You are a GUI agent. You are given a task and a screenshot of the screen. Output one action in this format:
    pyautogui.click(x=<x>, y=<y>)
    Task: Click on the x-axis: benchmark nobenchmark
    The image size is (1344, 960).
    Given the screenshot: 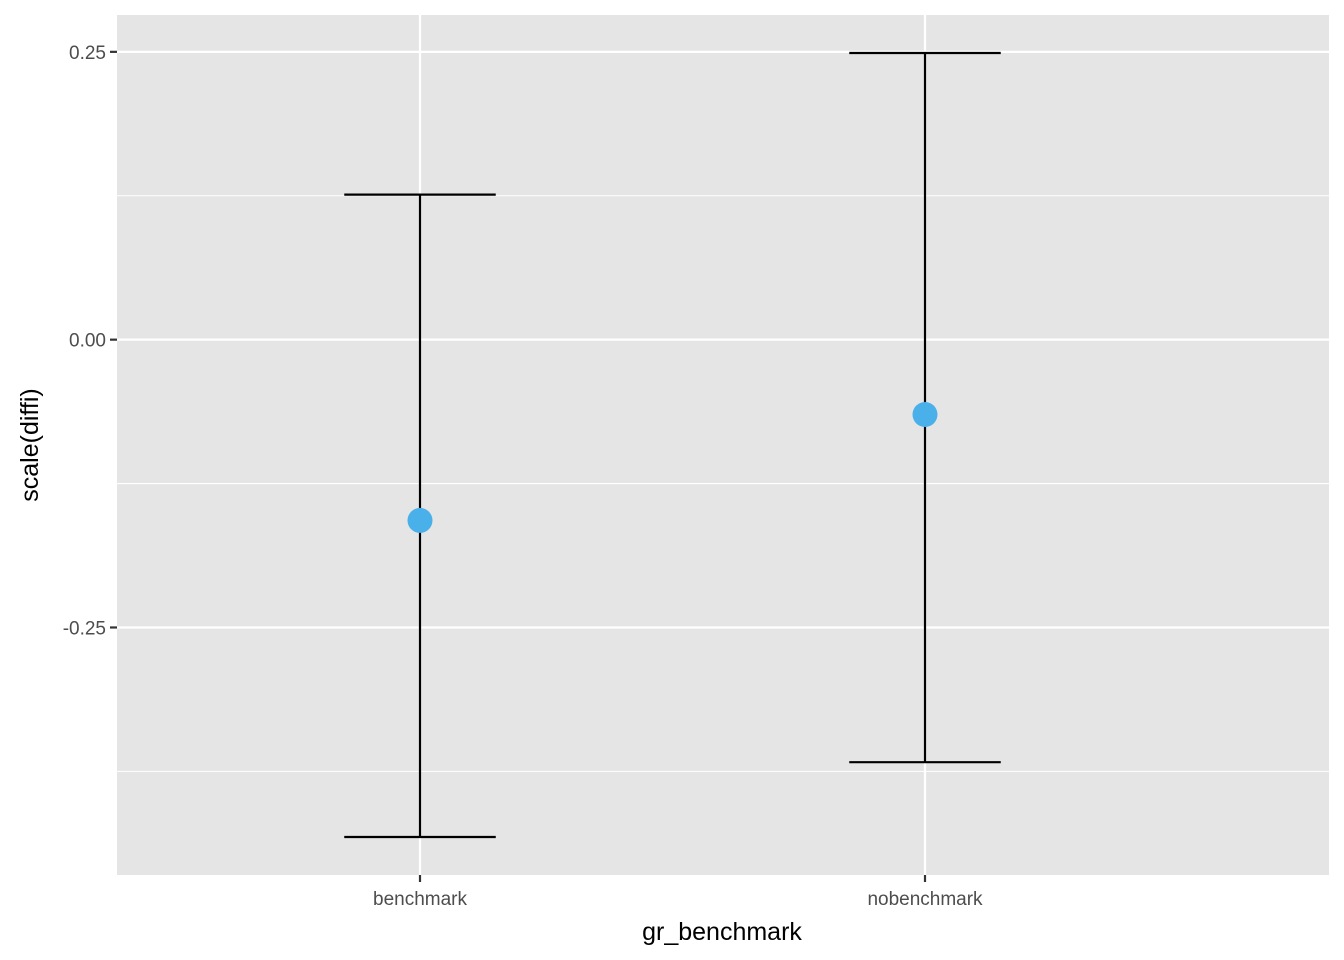 What is the action you would take?
    pyautogui.click(x=678, y=892)
    